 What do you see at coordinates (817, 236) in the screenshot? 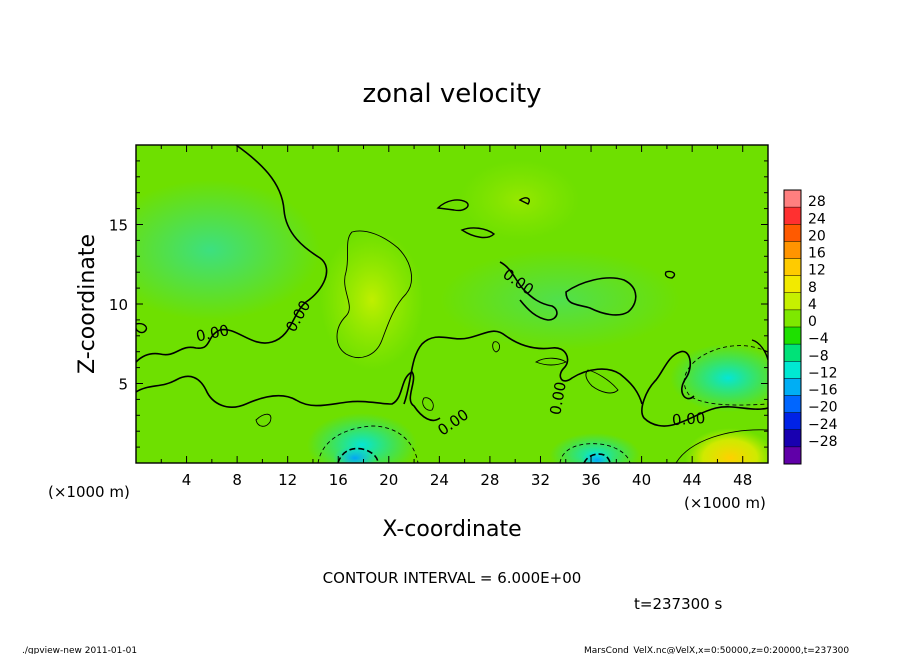
I see `colorbar-label: 20` at bounding box center [817, 236].